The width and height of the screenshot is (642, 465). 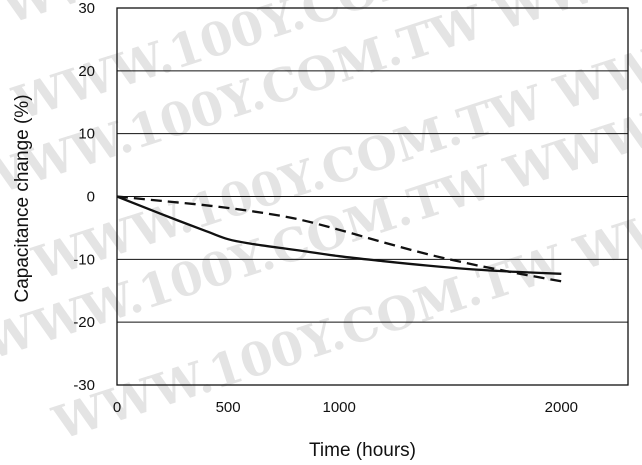 I want to click on x-tick-label: 500, so click(x=228, y=407).